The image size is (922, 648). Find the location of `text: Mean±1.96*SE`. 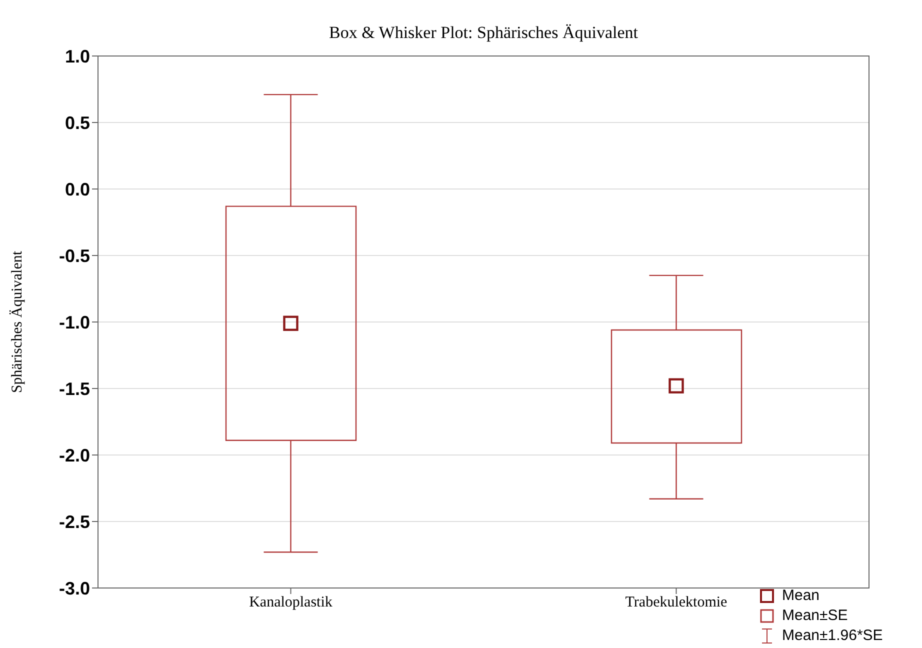

text: Mean±1.96*SE is located at coordinates (832, 636).